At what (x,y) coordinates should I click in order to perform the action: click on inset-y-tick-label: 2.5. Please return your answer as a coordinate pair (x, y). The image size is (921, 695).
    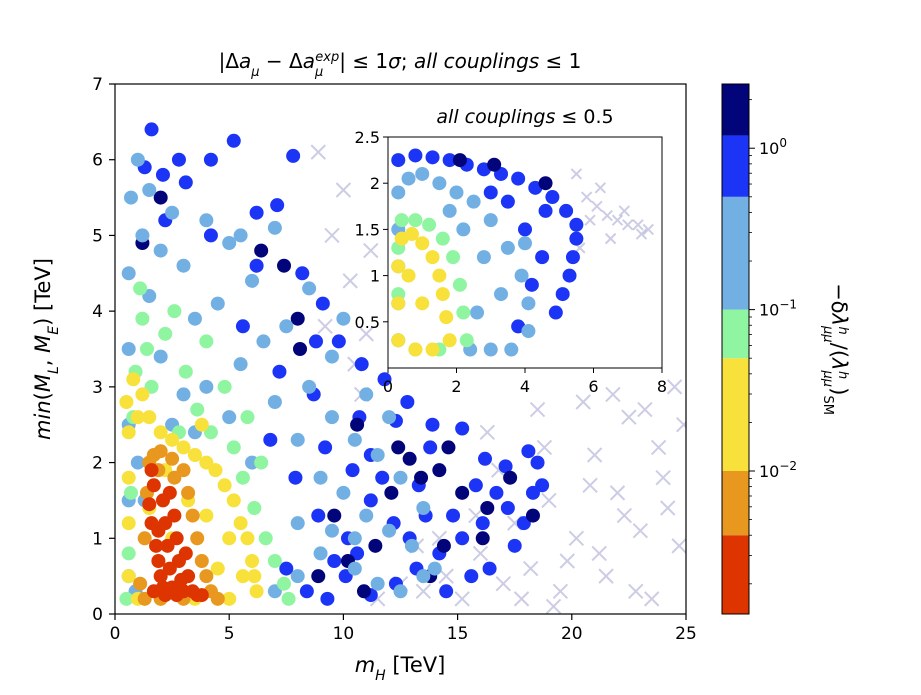
    Looking at the image, I should click on (367, 137).